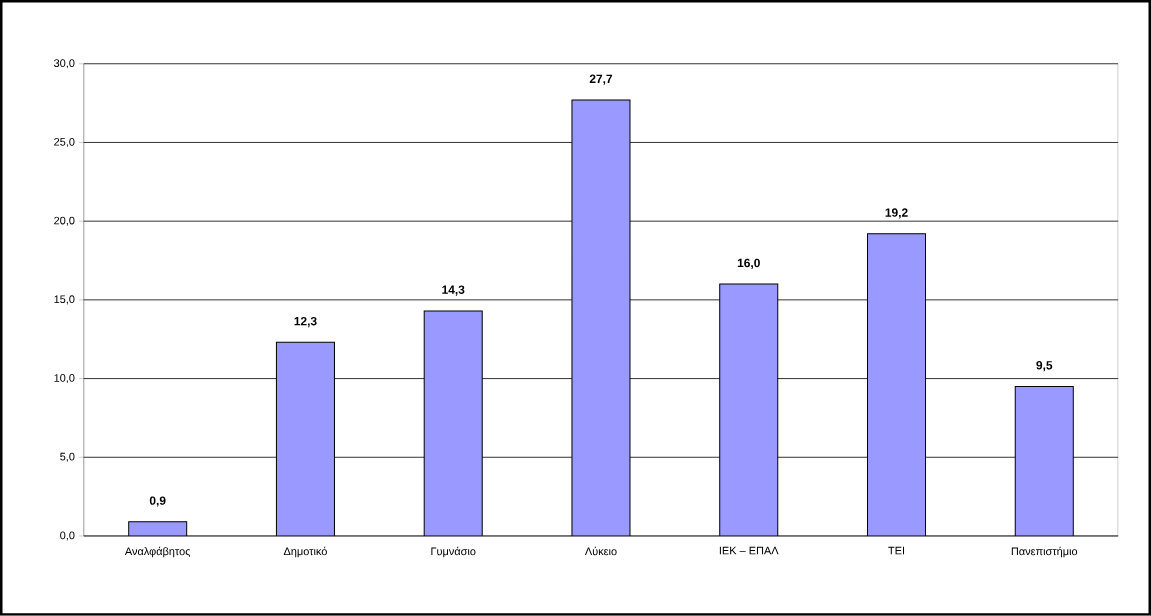  I want to click on data-label: 14,3, so click(453, 290).